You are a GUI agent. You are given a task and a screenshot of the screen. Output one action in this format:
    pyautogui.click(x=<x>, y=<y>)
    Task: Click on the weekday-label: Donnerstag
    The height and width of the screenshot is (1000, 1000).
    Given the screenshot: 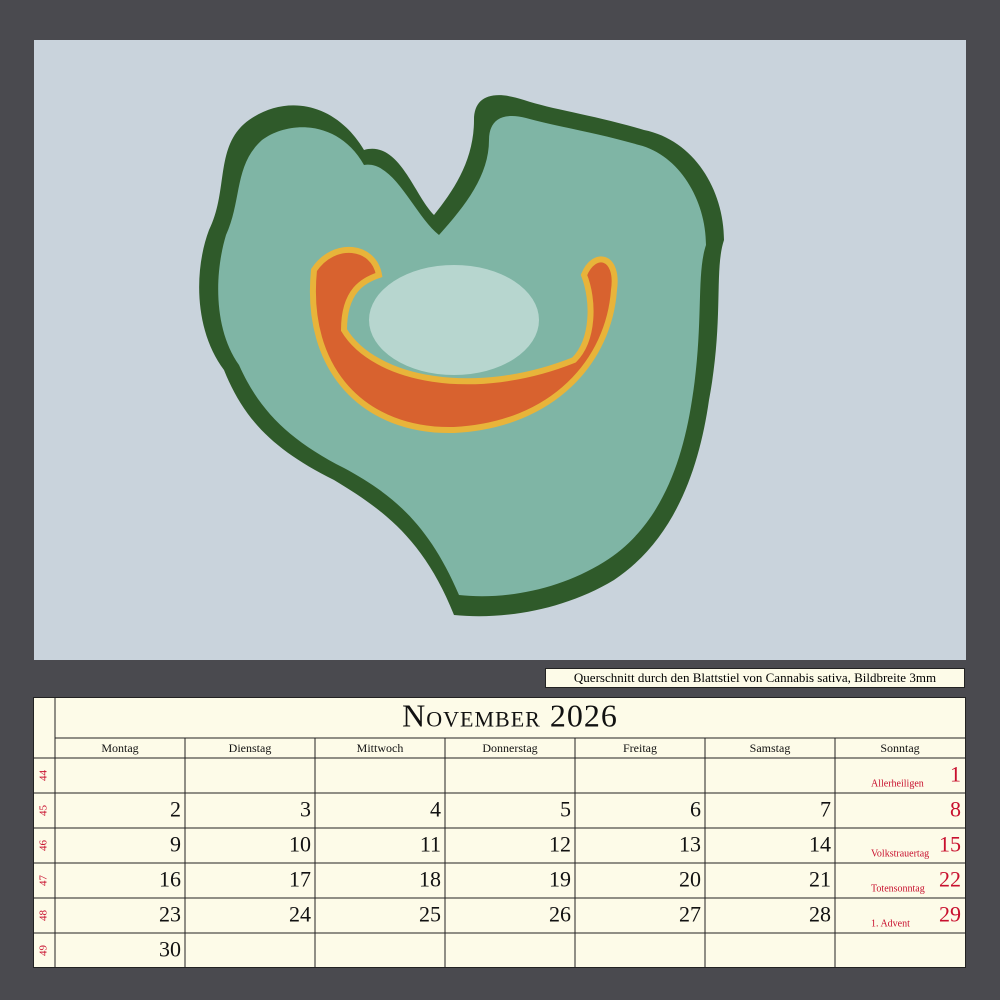 What is the action you would take?
    pyautogui.click(x=509, y=748)
    